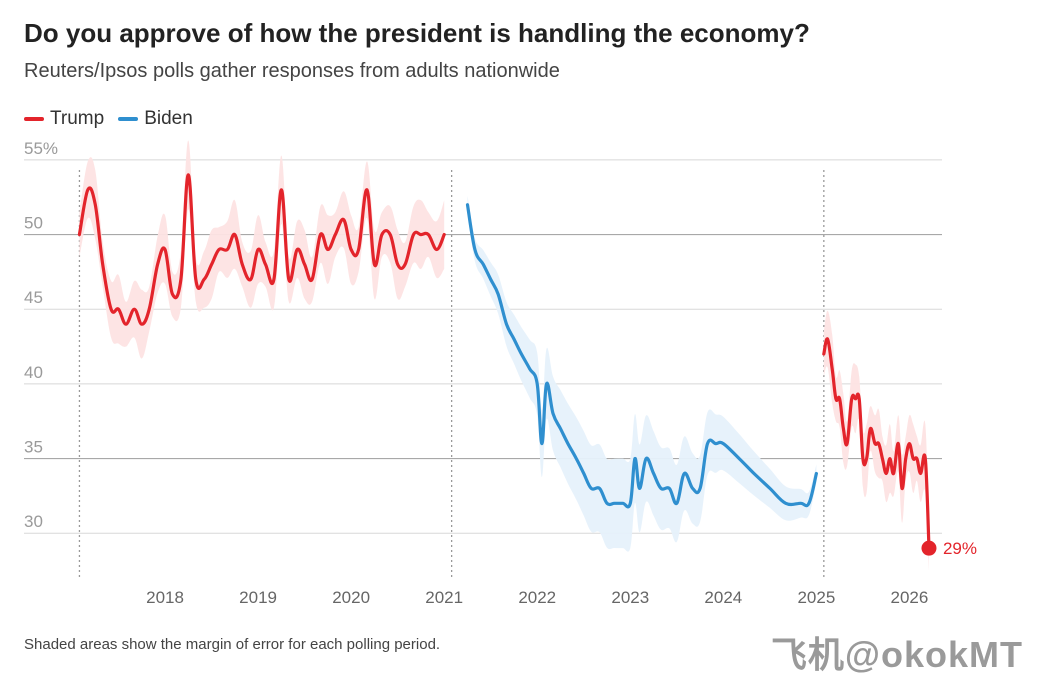  Describe the element at coordinates (537, 597) in the screenshot. I see `x-tick-label-2022: 2022` at that location.